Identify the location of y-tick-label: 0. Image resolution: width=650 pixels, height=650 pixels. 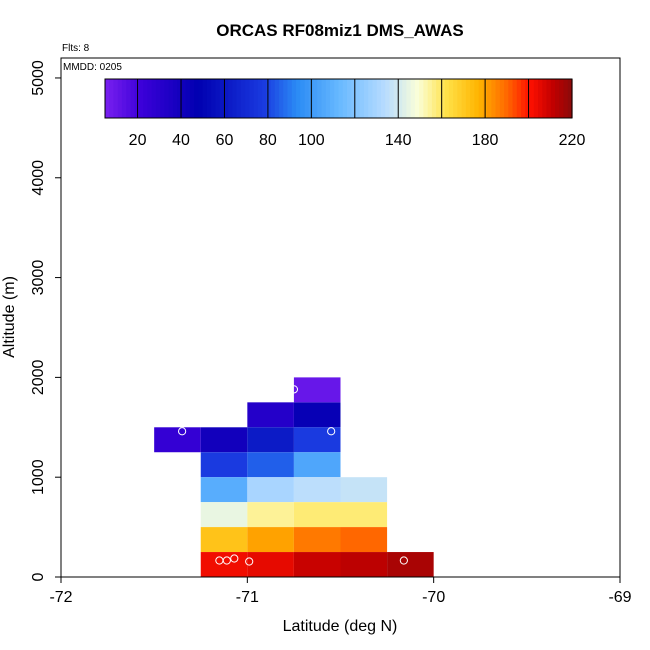
(38, 576).